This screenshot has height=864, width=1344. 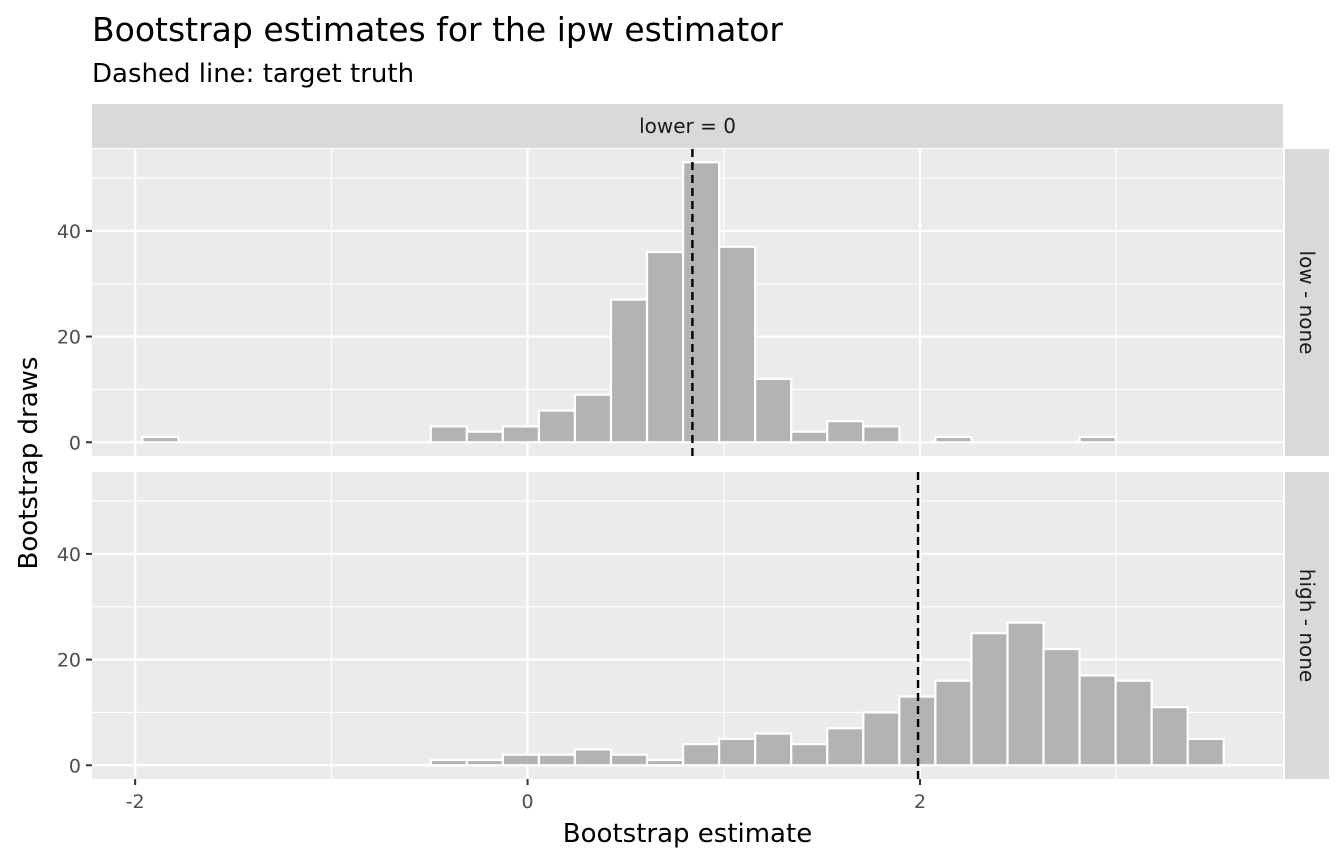 I want to click on x-axis: -2 0 2, so click(x=526, y=796).